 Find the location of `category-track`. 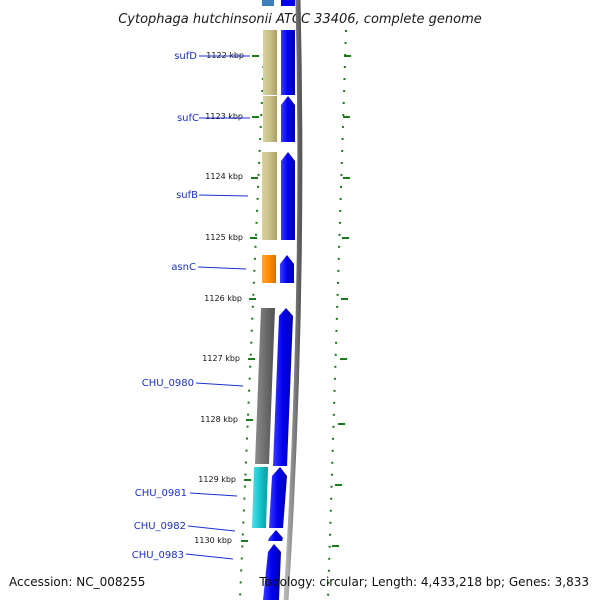

category-track is located at coordinates (264, 279).